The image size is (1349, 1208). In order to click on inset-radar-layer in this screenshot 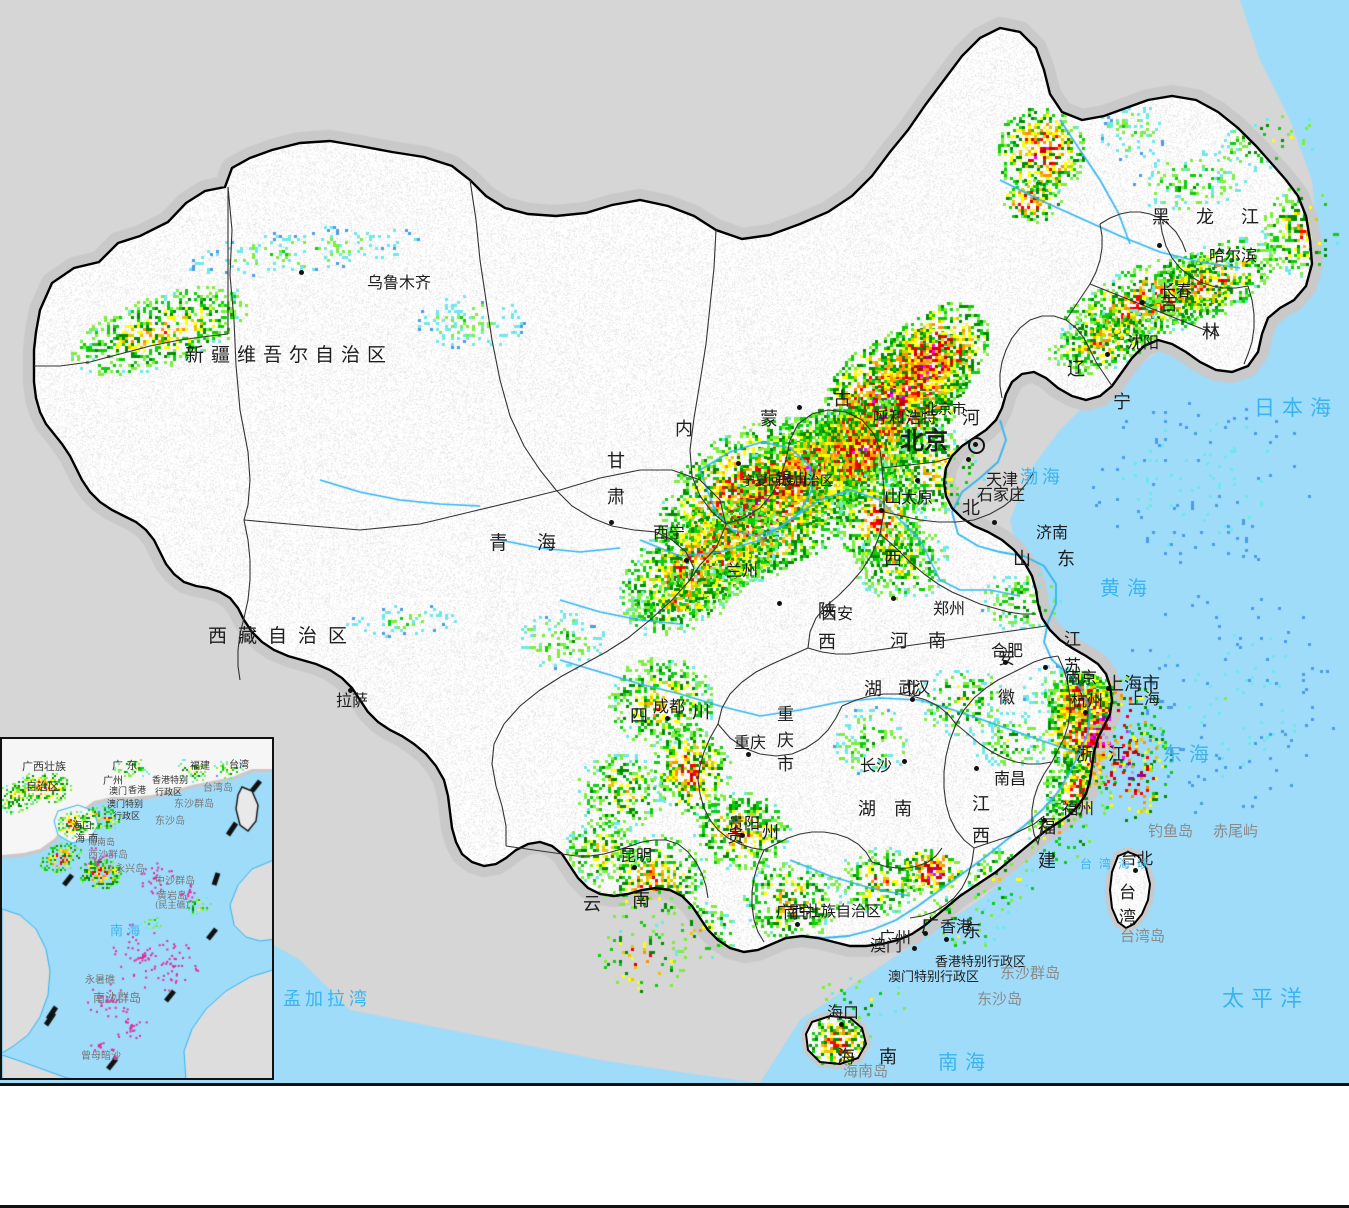, I will do `click(137, 908)`.